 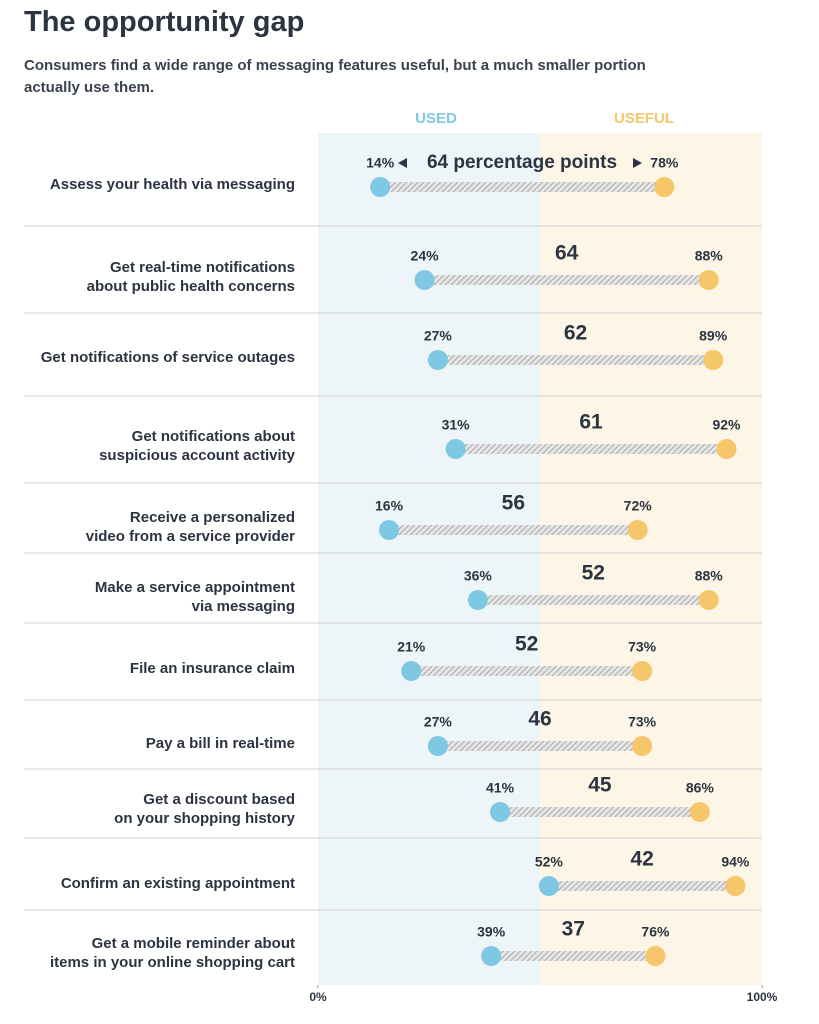 What do you see at coordinates (700, 788) in the screenshot?
I see `value-label: 86%` at bounding box center [700, 788].